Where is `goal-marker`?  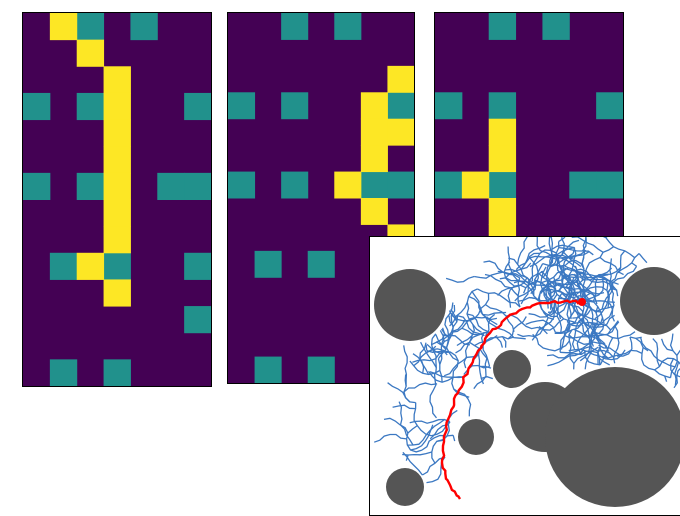 goal-marker is located at coordinates (582, 302).